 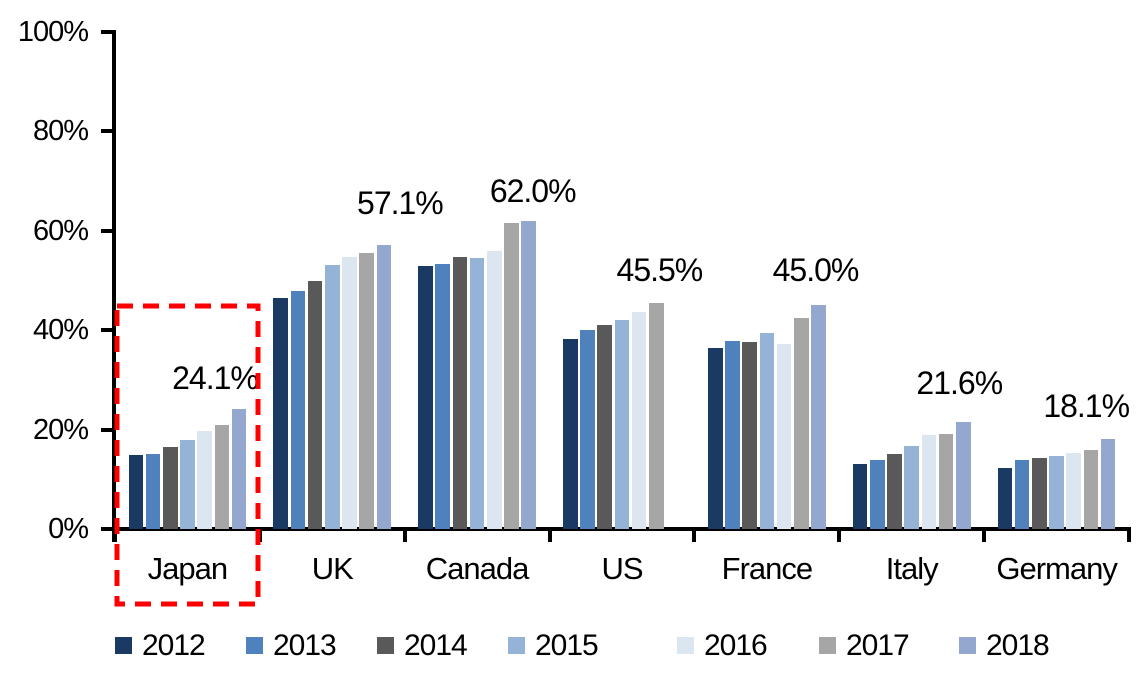 What do you see at coordinates (60, 131) in the screenshot?
I see `y-axis-label: 80%` at bounding box center [60, 131].